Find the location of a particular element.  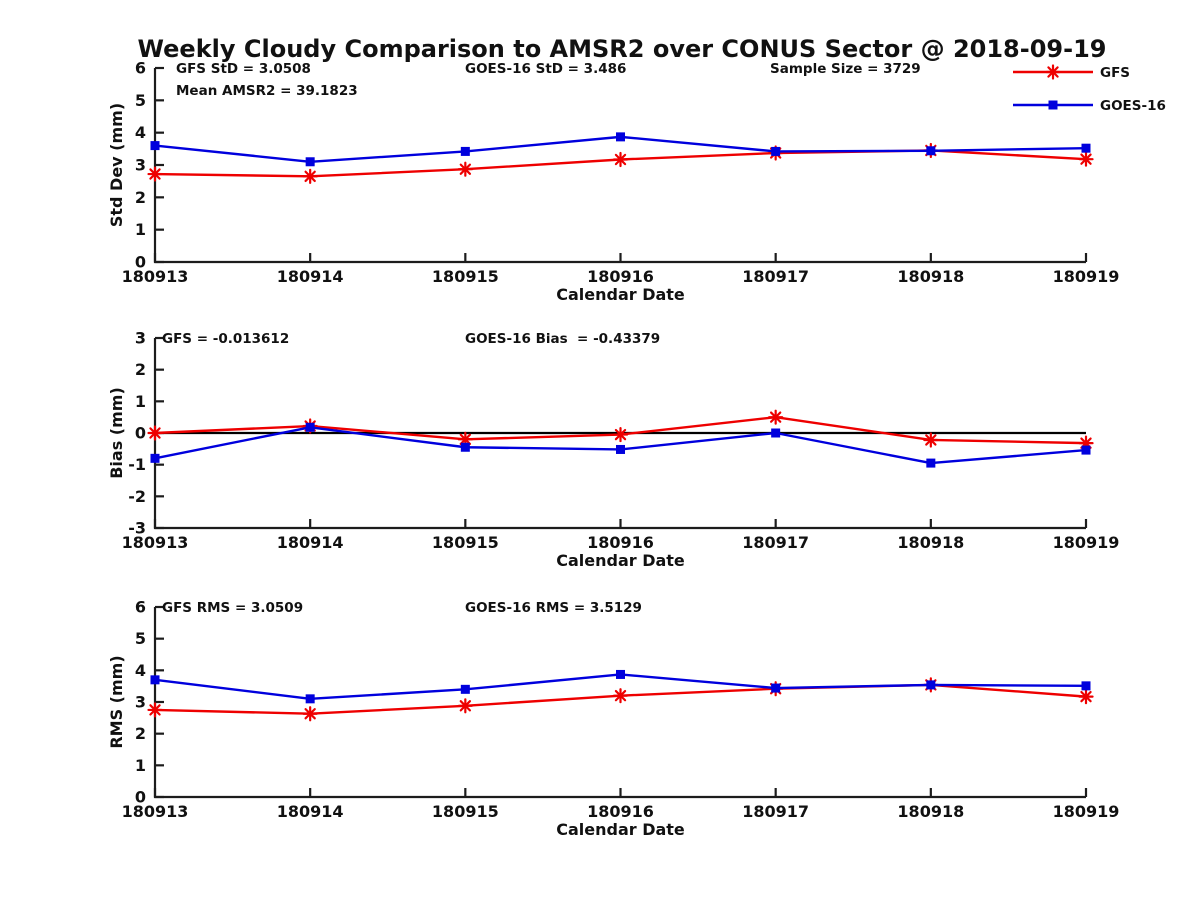

legend-gfs-asterisk-marker is located at coordinates (1053, 72).